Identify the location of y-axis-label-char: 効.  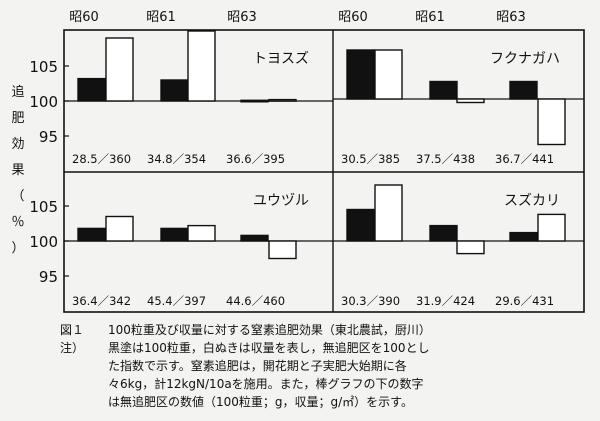
(17, 144).